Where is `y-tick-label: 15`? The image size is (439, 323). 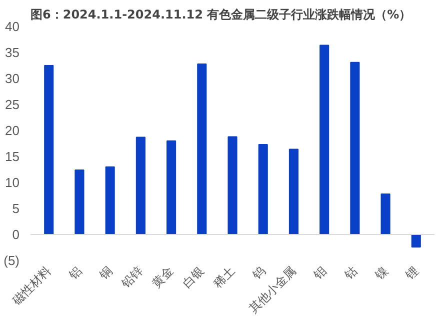 y-tick-label: 15 is located at coordinates (12, 156).